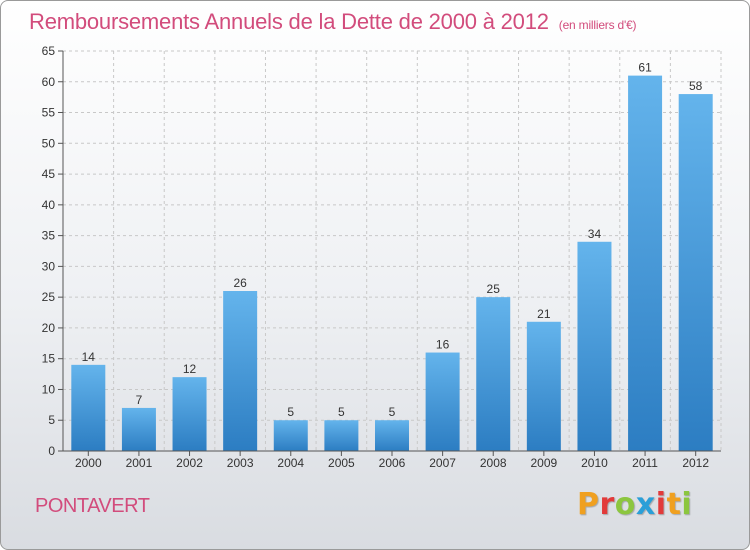 The width and height of the screenshot is (750, 550). What do you see at coordinates (645, 263) in the screenshot?
I see `bar-2011` at bounding box center [645, 263].